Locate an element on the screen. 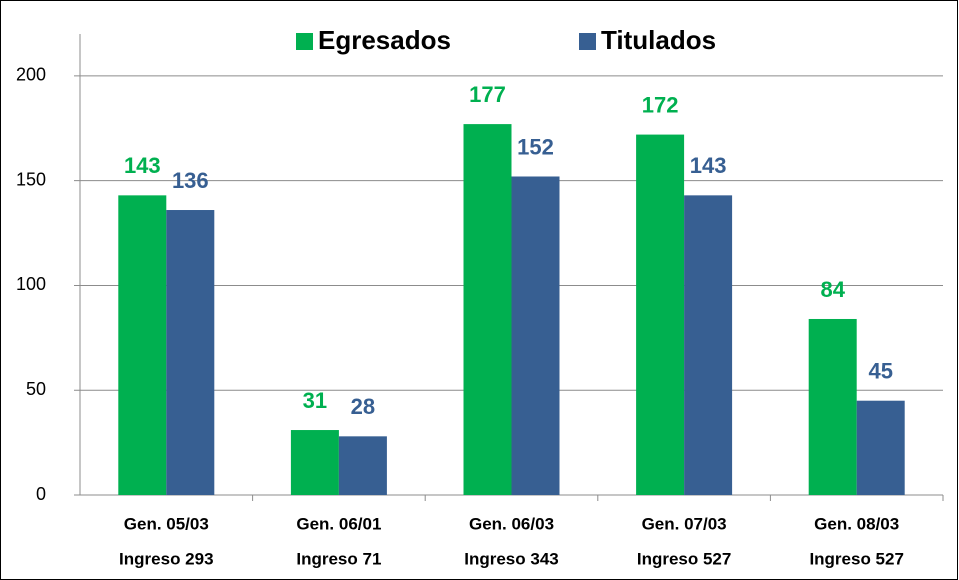 The height and width of the screenshot is (580, 959). value-label: 172 is located at coordinates (660, 104).